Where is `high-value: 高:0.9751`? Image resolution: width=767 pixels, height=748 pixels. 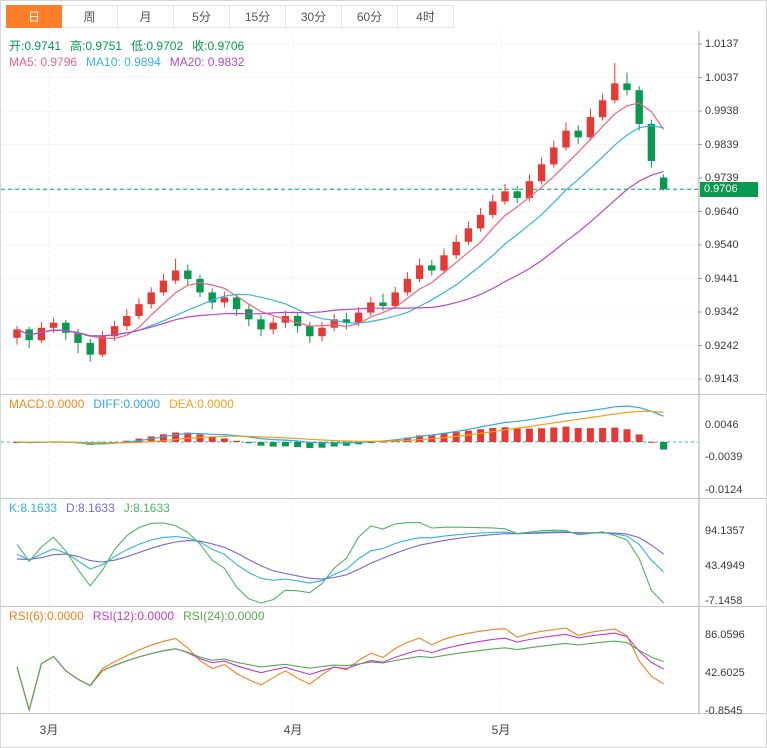
high-value: 高:0.9751 is located at coordinates (96, 46).